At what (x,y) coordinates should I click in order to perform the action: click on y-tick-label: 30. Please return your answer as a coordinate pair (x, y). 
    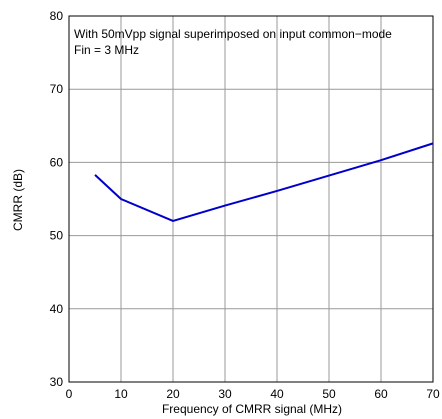
    Looking at the image, I should click on (57, 382).